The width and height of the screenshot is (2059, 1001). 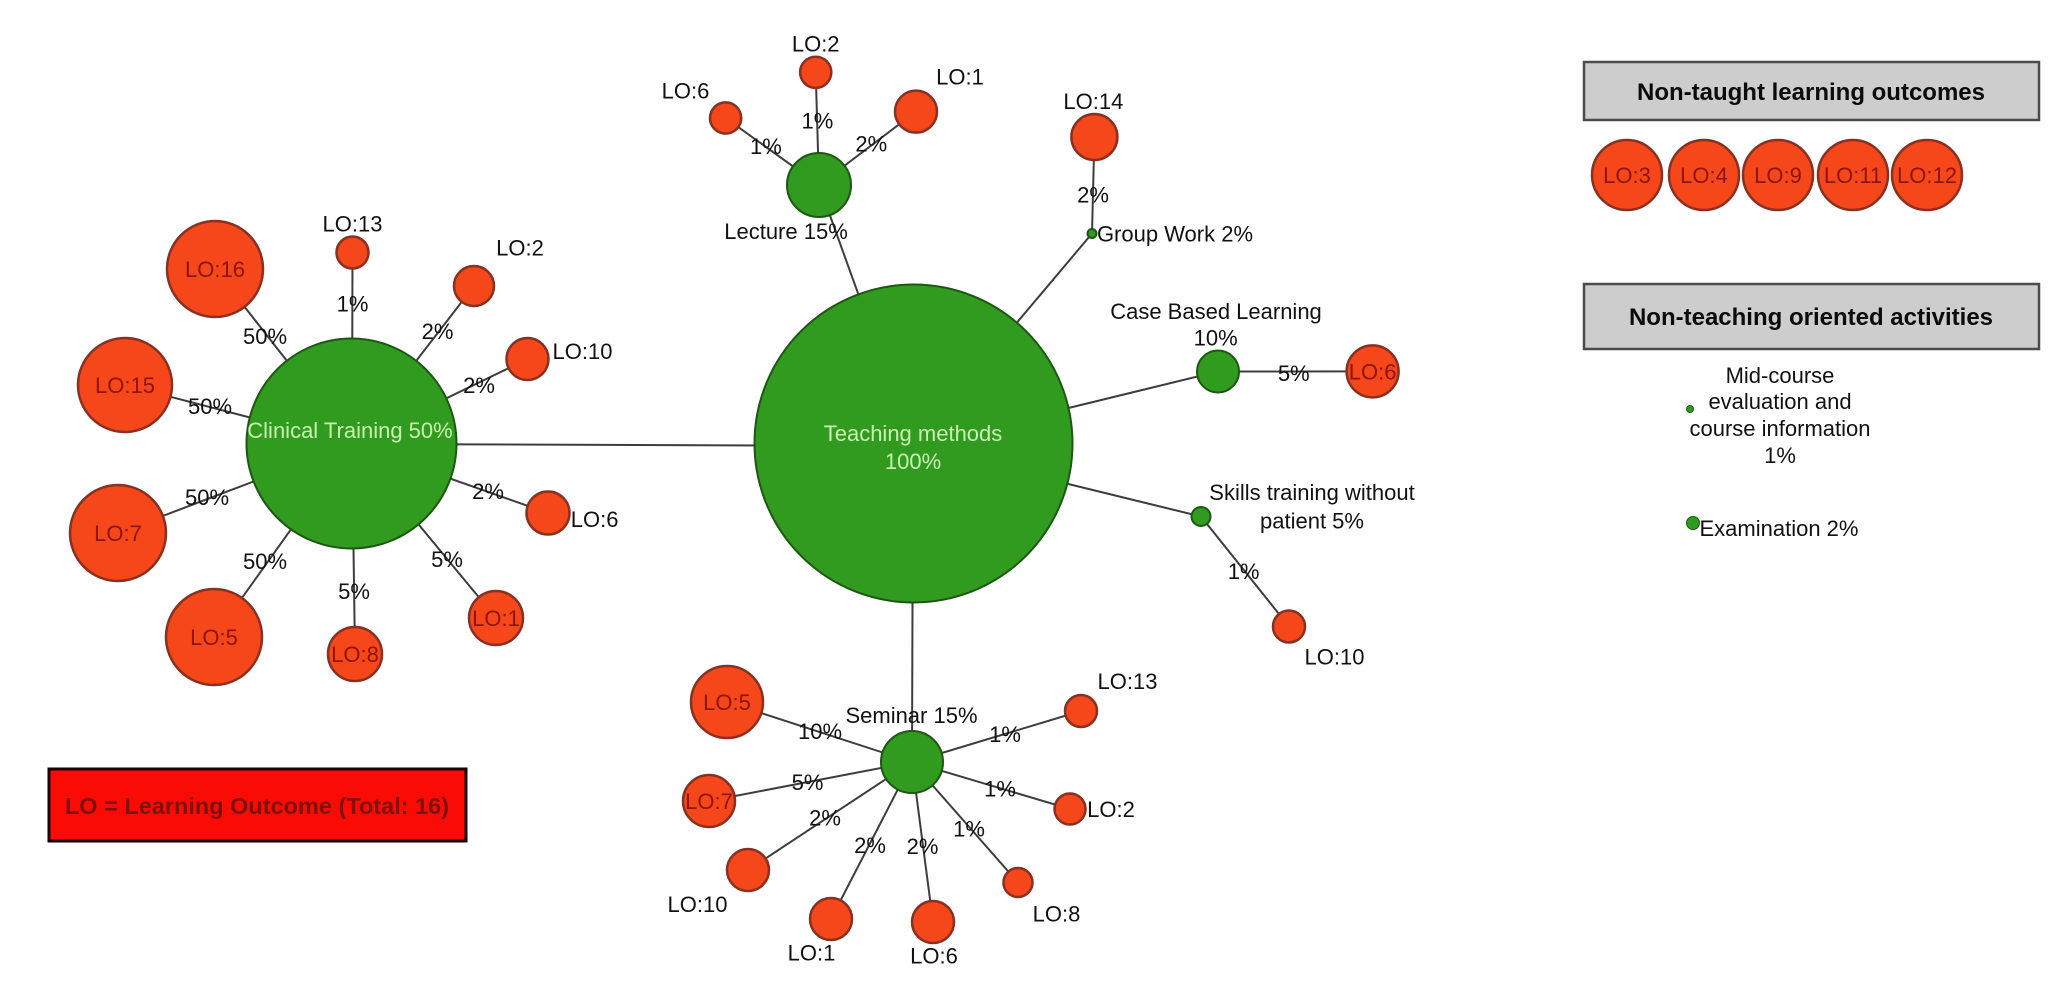 I want to click on svg-text: patient 5%, so click(x=1312, y=521).